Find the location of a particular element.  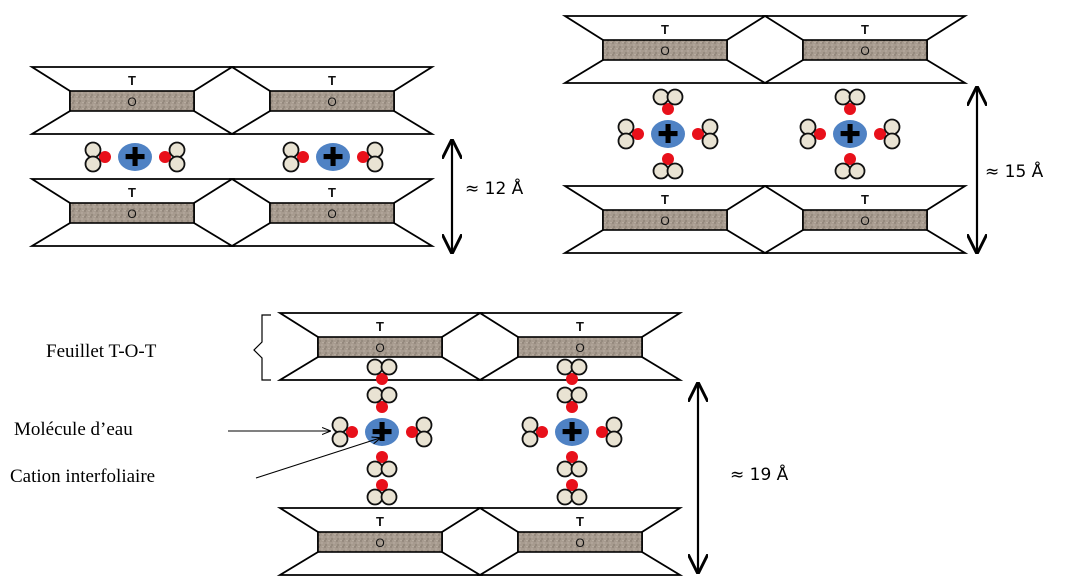

spacing-arrow-12: ≈ 12 Å is located at coordinates (488, 196).